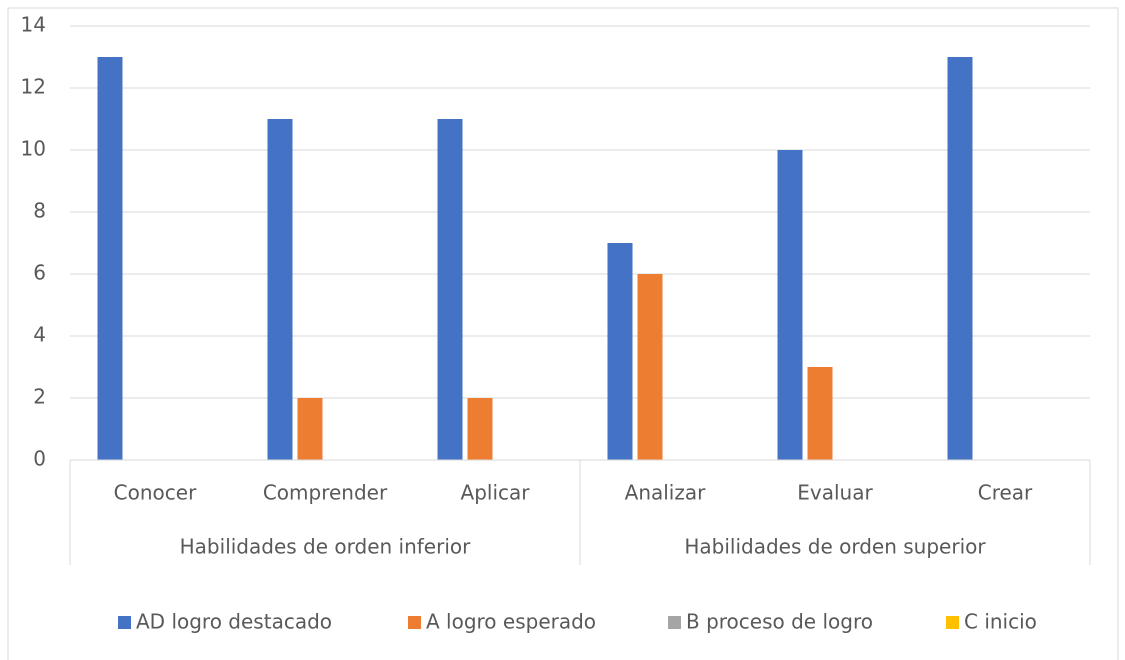 The width and height of the screenshot is (1125, 660). I want to click on y-tick-label: 6, so click(39, 273).